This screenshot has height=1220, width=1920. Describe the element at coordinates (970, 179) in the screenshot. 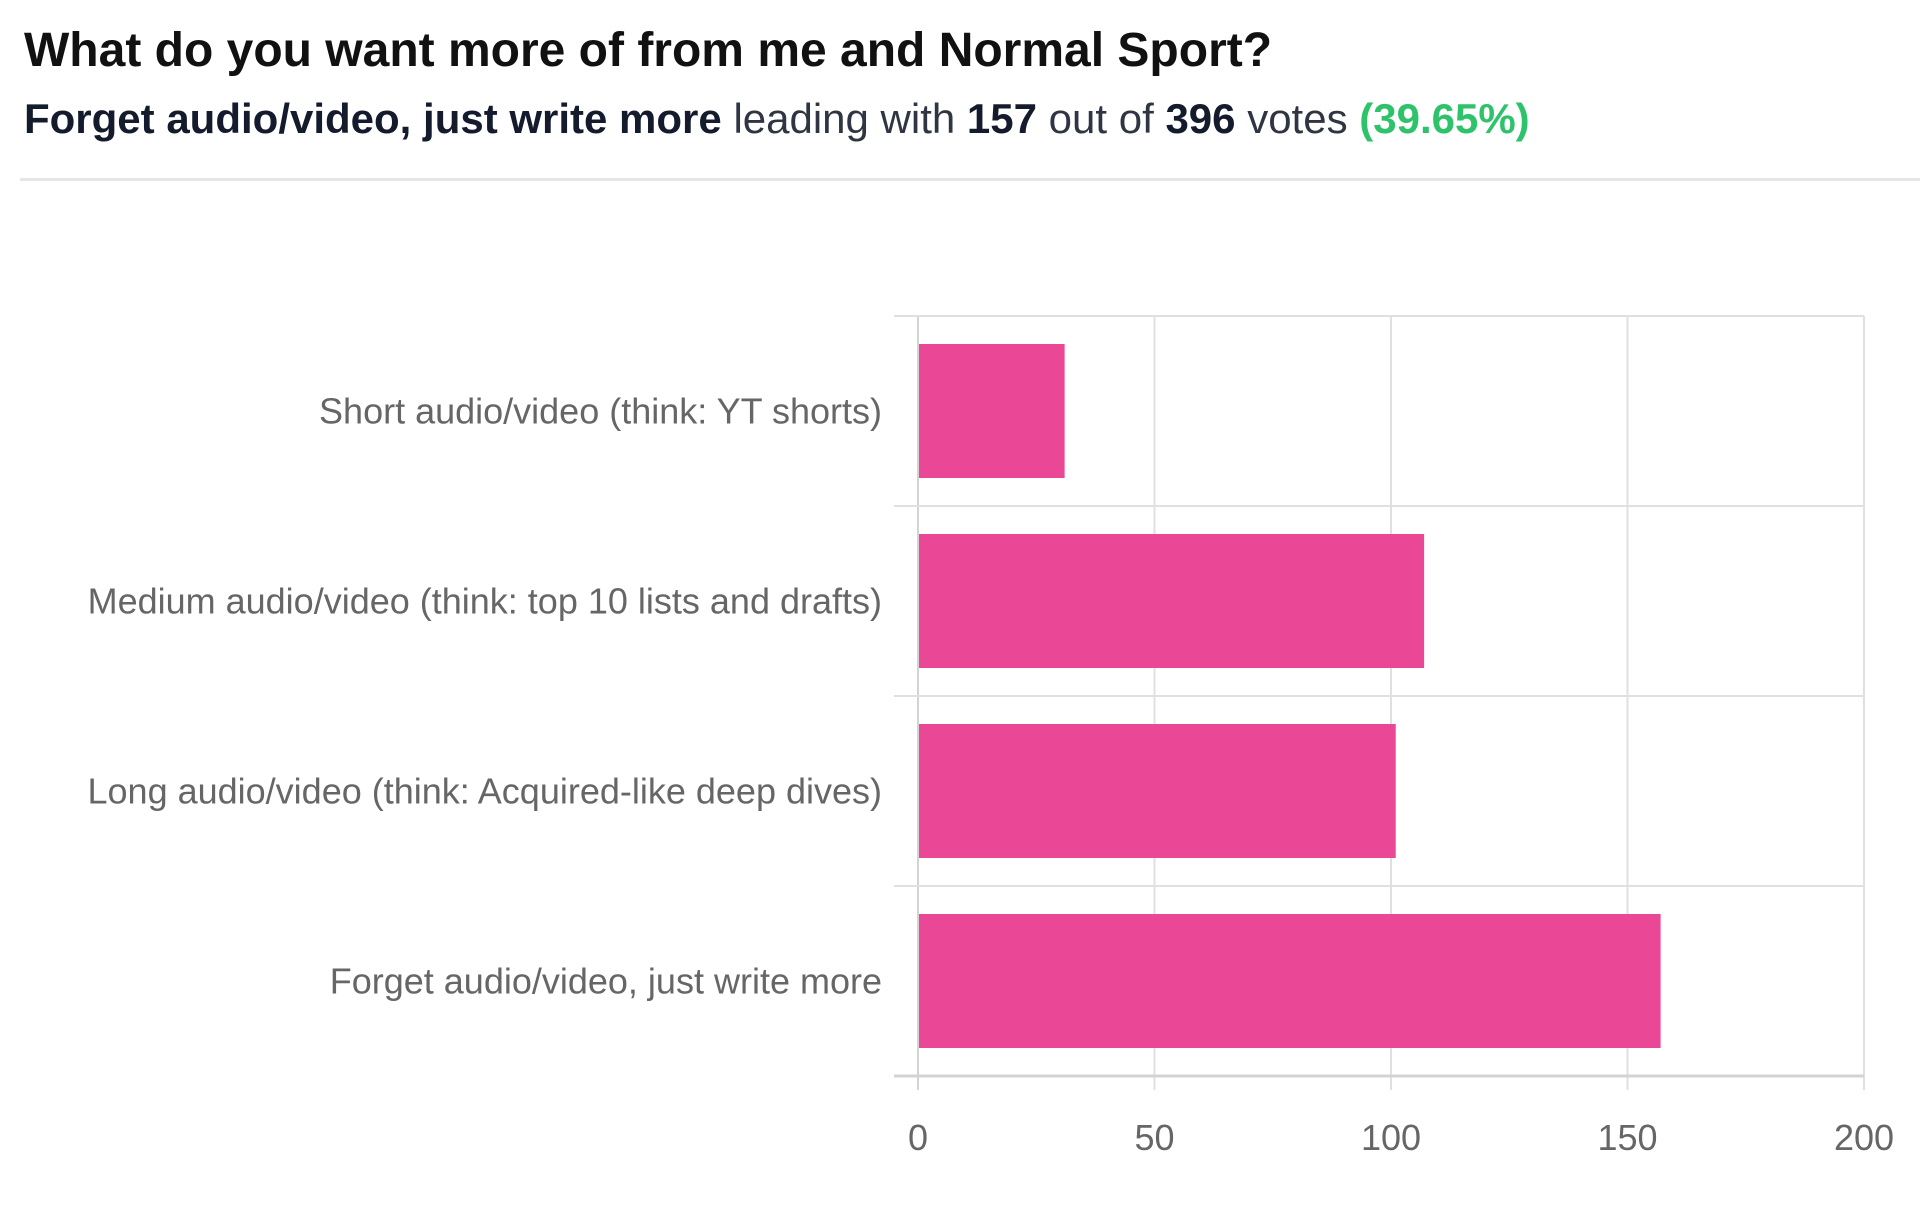

I see `header-divider` at that location.